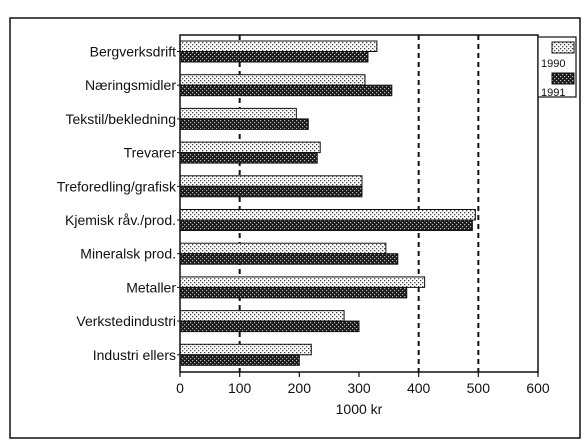  Describe the element at coordinates (553, 93) in the screenshot. I see `legend-label-1991: 1991` at that location.